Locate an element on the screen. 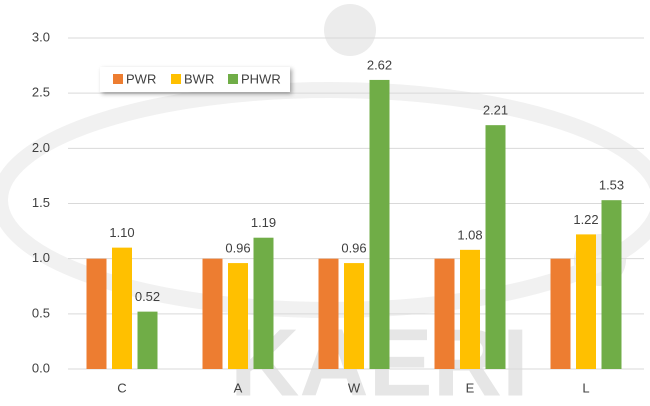 The height and width of the screenshot is (406, 650). x-tick-label: A is located at coordinates (238, 387).